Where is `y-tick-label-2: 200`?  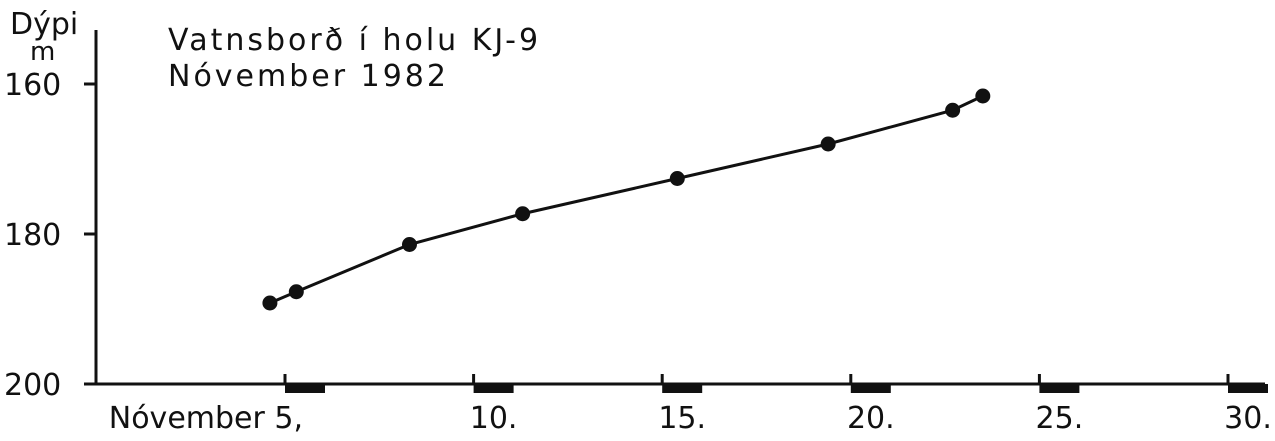
y-tick-label-2: 200 is located at coordinates (32, 385).